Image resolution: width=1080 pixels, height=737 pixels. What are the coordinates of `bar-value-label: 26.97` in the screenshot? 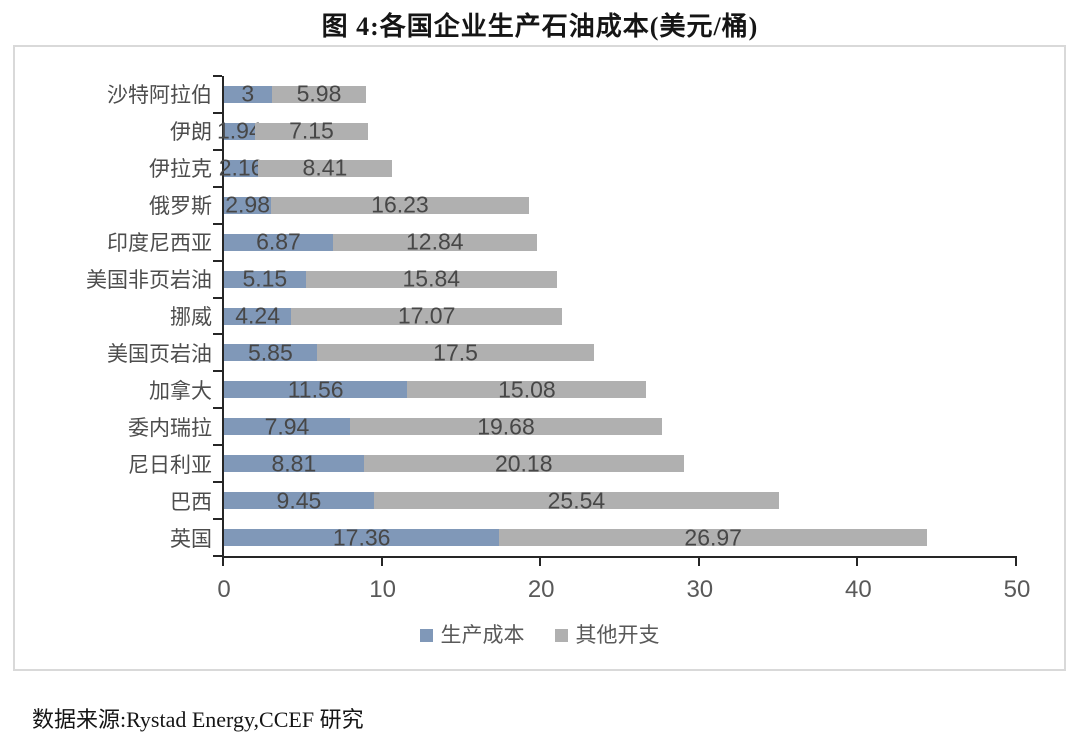 It's located at (713, 537).